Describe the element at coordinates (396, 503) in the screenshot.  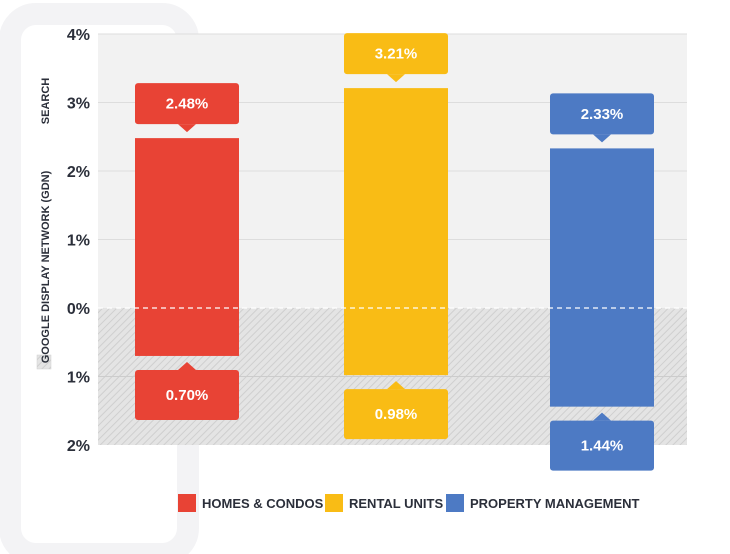
I see `legend-label: RENTAL UNITS` at that location.